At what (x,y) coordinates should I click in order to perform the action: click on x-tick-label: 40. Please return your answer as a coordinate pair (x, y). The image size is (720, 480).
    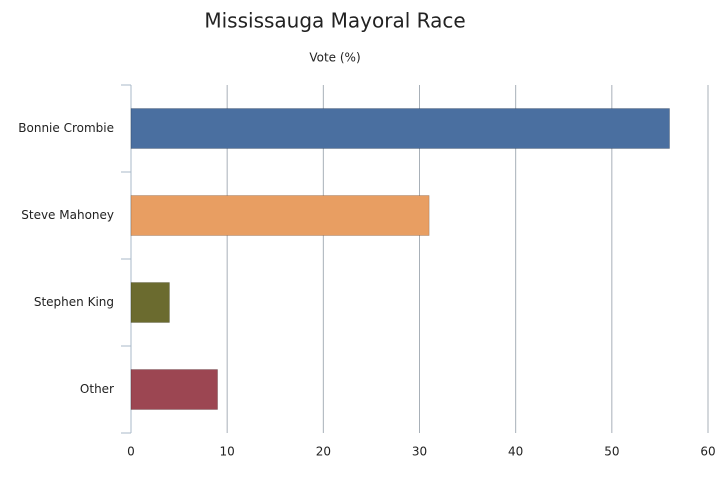
    Looking at the image, I should click on (515, 452).